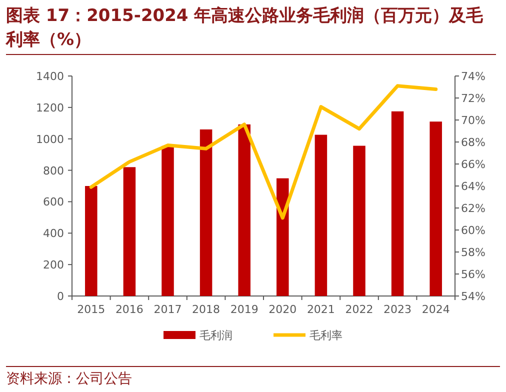  Describe the element at coordinates (253, 377) in the screenshot. I see `text: 资料来源：公司公告` at that location.